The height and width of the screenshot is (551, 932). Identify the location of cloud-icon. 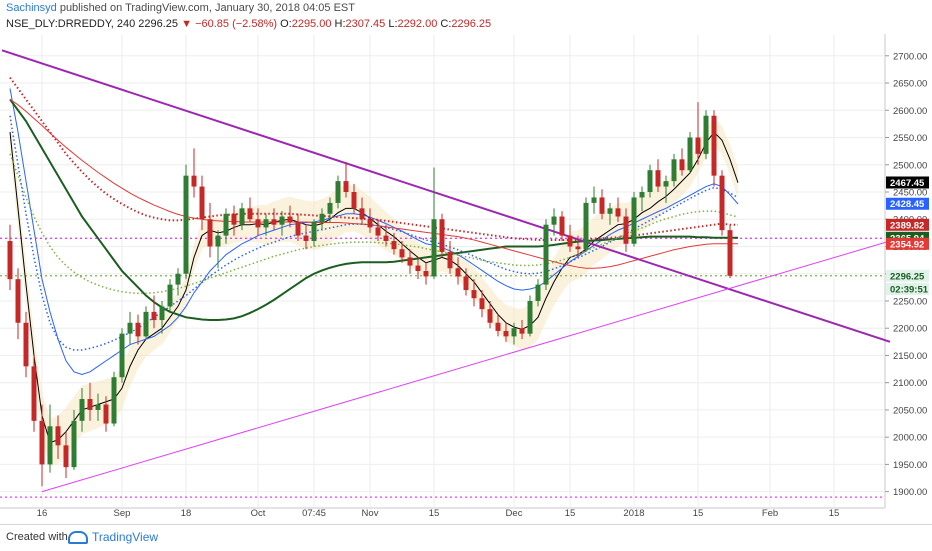
(78, 538).